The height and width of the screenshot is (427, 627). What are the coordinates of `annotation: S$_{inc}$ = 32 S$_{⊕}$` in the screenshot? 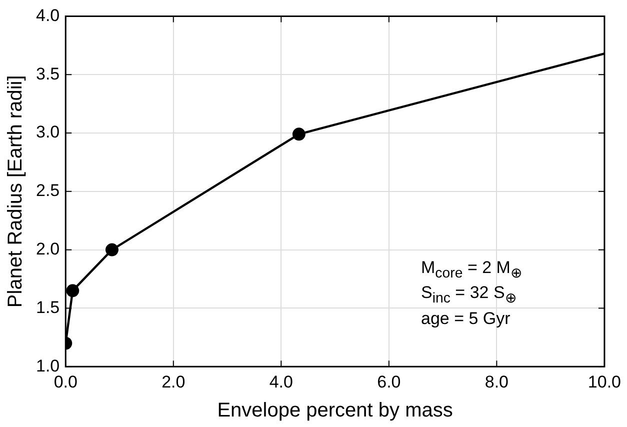 It's located at (469, 296).